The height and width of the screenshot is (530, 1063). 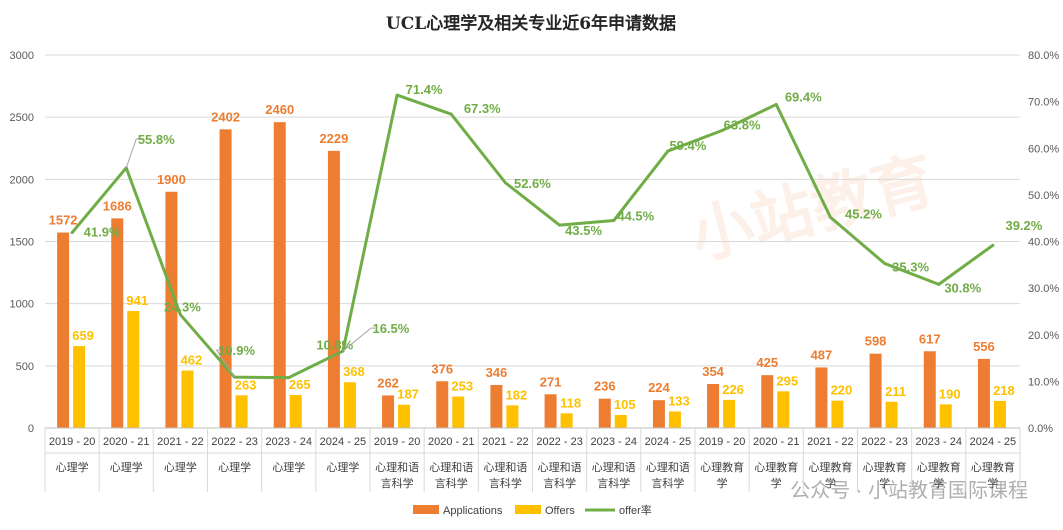 I want to click on chart-title: UCL心理学及相关专业近6年申请数据, so click(x=531, y=23).